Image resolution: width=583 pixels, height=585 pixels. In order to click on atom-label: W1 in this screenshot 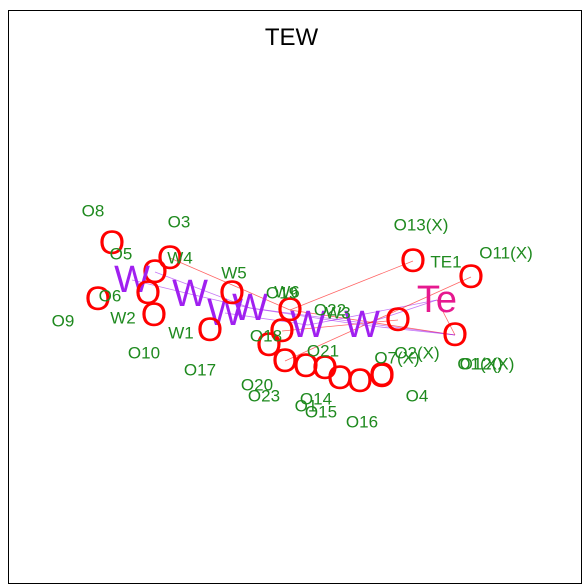, I will do `click(181, 333)`.